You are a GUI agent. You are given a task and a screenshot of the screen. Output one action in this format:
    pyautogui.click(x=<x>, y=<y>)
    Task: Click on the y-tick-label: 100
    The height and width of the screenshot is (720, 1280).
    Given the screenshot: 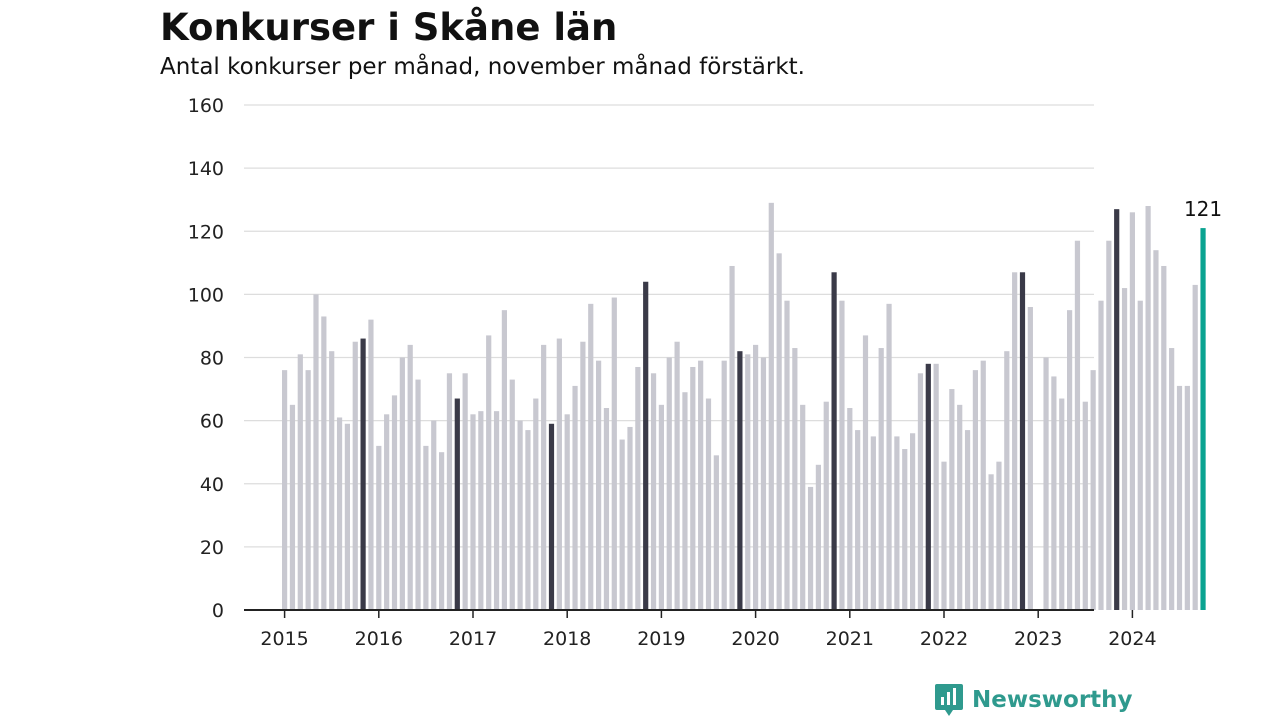 What is the action you would take?
    pyautogui.click(x=206, y=295)
    